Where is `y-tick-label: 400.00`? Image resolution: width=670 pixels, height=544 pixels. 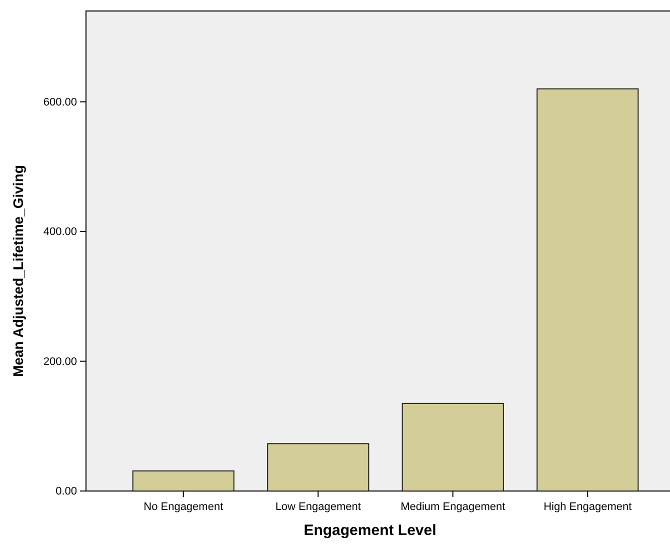
y-tick-label: 400.00 is located at coordinates (60, 232).